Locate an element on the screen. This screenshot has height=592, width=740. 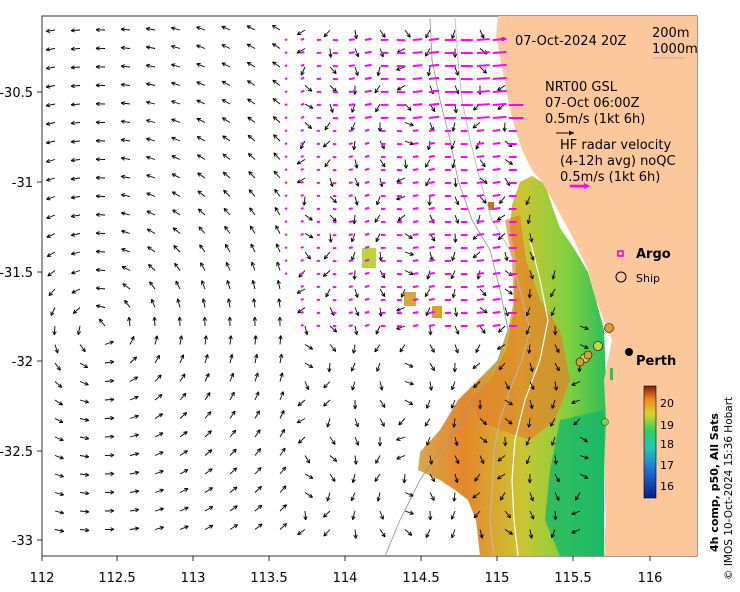
colorbar-tick-label: 16 is located at coordinates (667, 486).